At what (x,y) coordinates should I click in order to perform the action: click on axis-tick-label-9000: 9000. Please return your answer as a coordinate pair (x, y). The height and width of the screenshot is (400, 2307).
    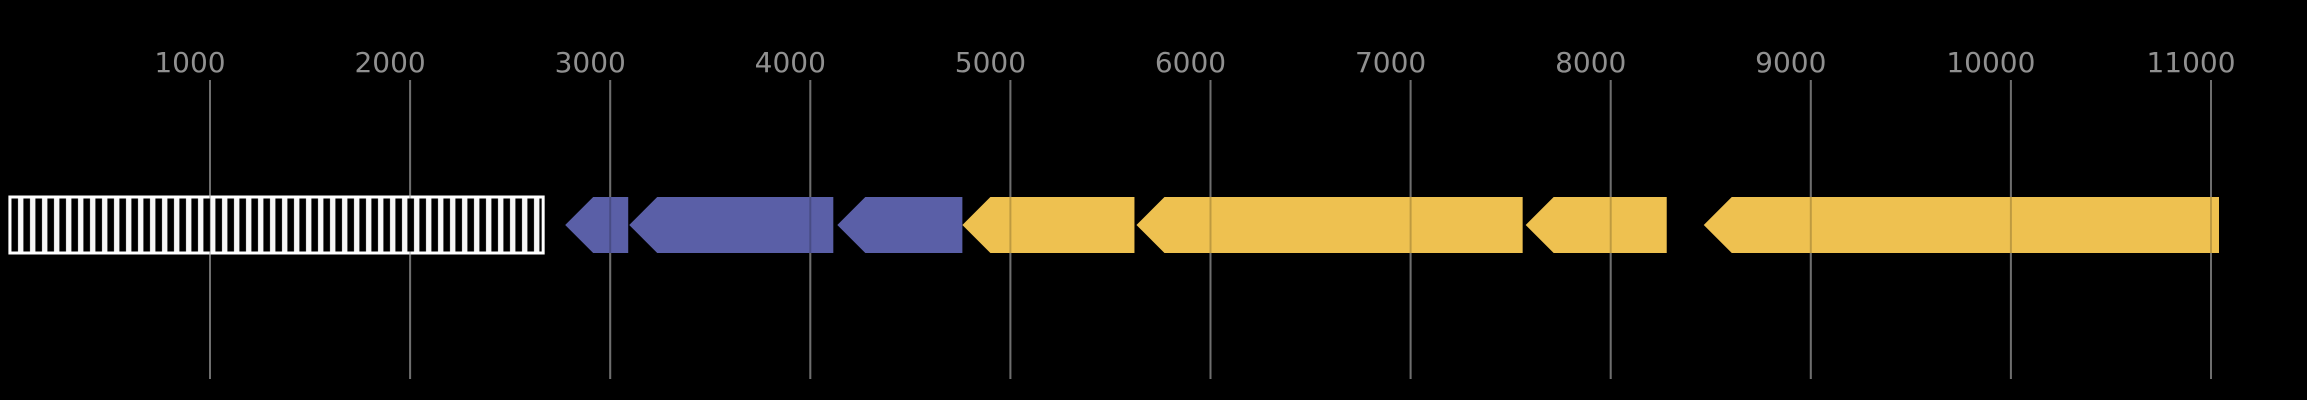
    Looking at the image, I should click on (1790, 62).